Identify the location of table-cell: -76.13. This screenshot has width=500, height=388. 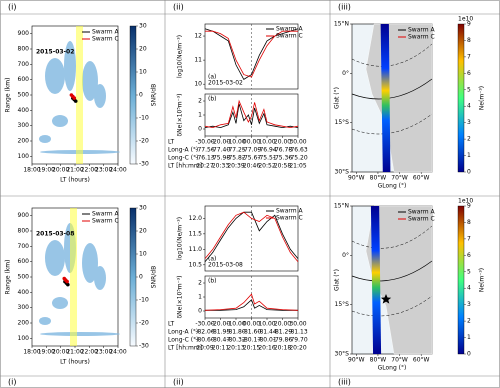
(205, 158).